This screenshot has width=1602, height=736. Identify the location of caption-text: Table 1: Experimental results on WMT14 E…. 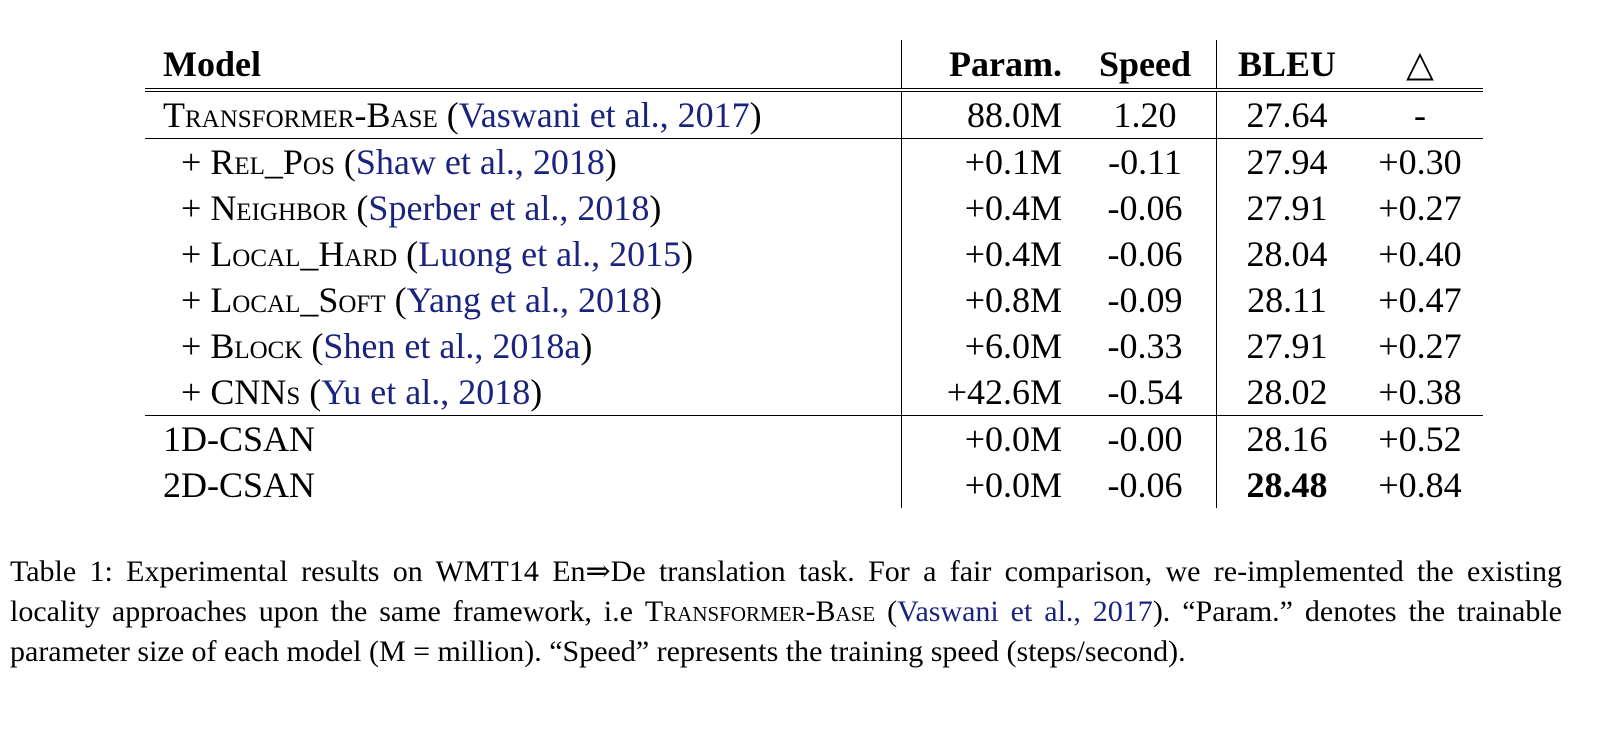
(786, 591).